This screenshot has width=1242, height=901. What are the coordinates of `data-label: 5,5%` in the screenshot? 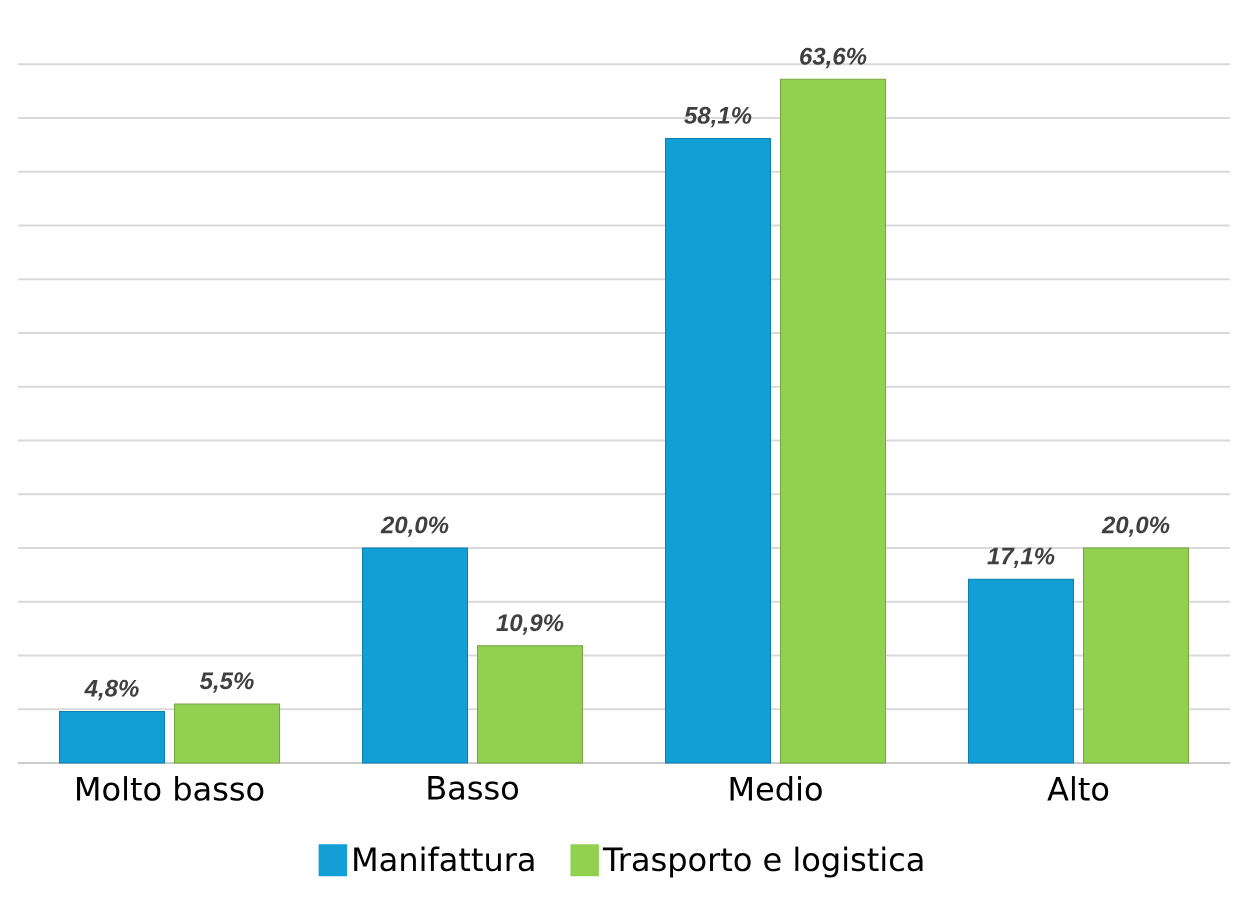 It's located at (226, 682).